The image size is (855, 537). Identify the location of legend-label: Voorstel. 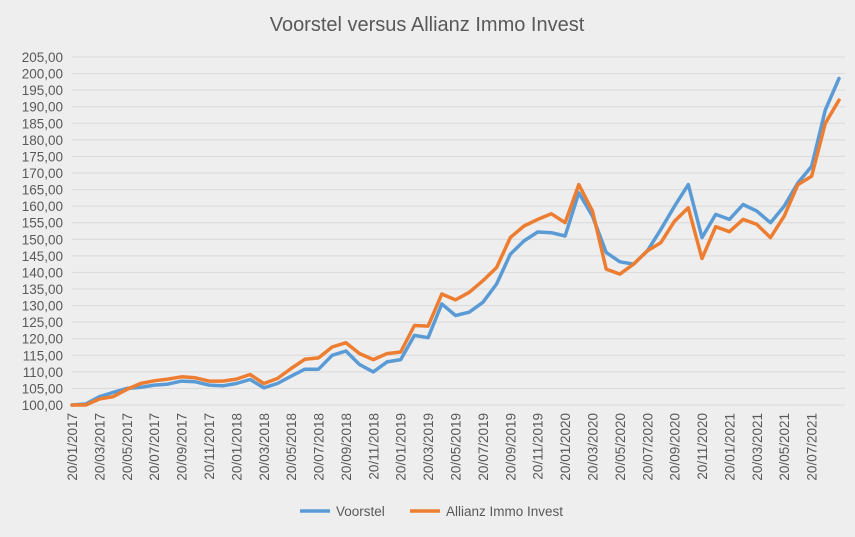
(360, 511).